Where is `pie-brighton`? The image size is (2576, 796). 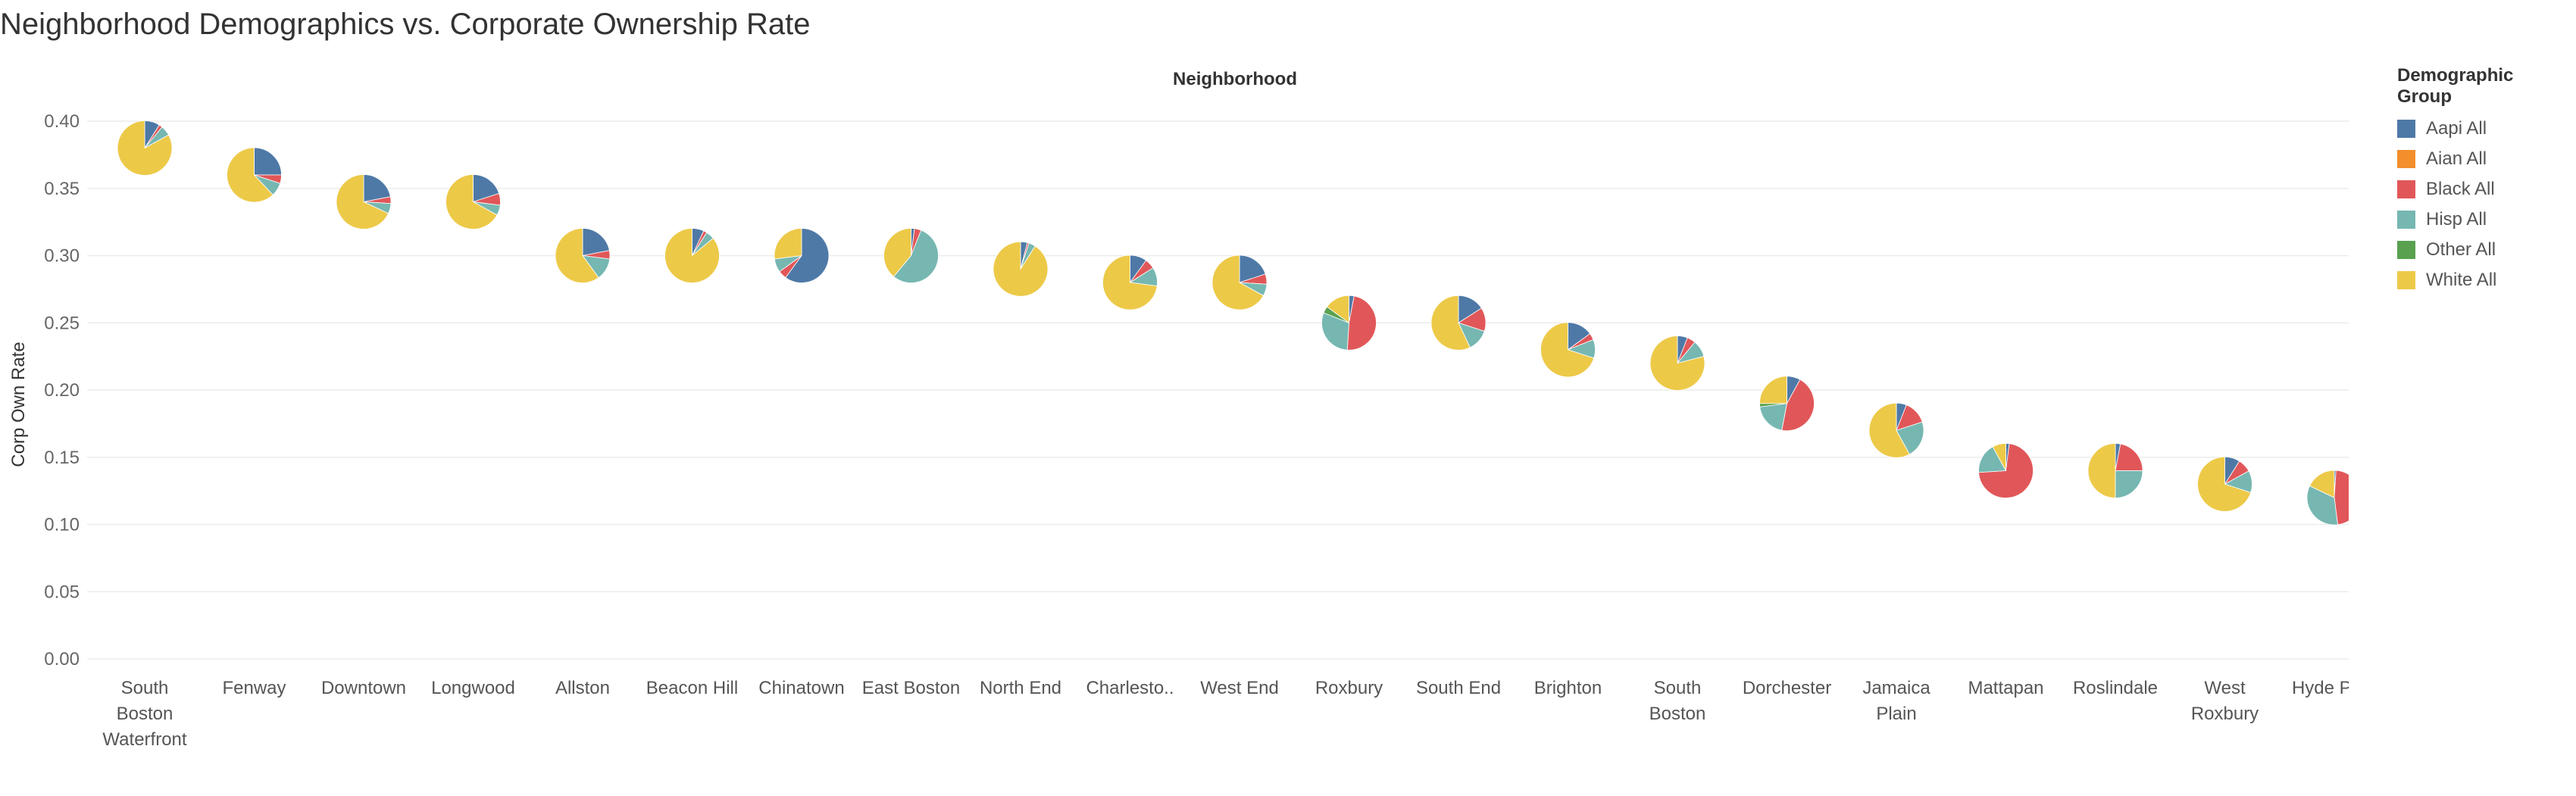
pie-brighton is located at coordinates (1568, 350).